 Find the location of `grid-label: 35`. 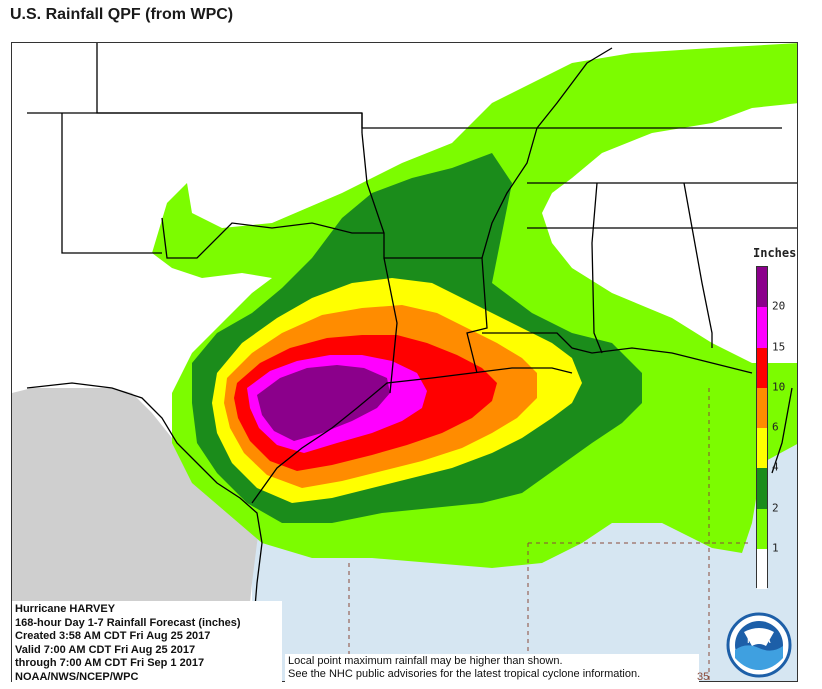

grid-label: 35 is located at coordinates (703, 677).